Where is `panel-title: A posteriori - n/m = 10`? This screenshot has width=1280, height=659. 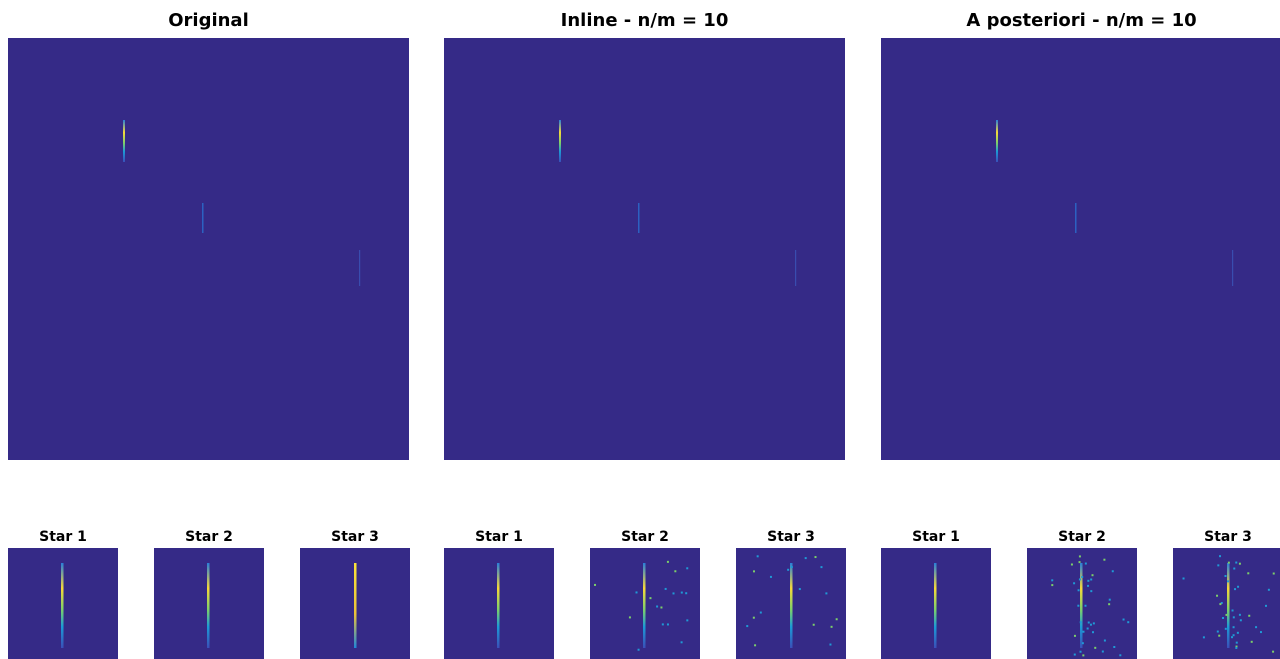
panel-title: A posteriori - n/m = 10 is located at coordinates (1081, 20).